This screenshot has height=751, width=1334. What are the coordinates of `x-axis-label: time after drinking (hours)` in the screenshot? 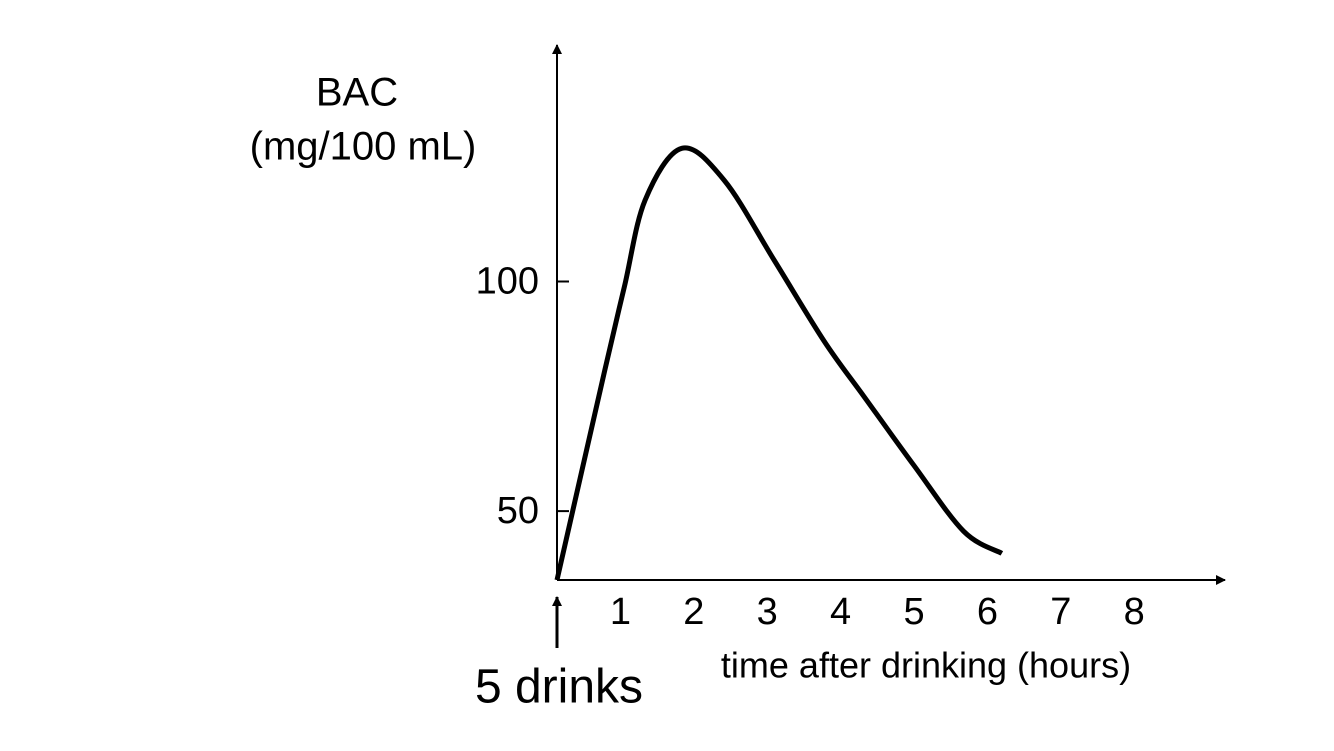 It's located at (926, 665).